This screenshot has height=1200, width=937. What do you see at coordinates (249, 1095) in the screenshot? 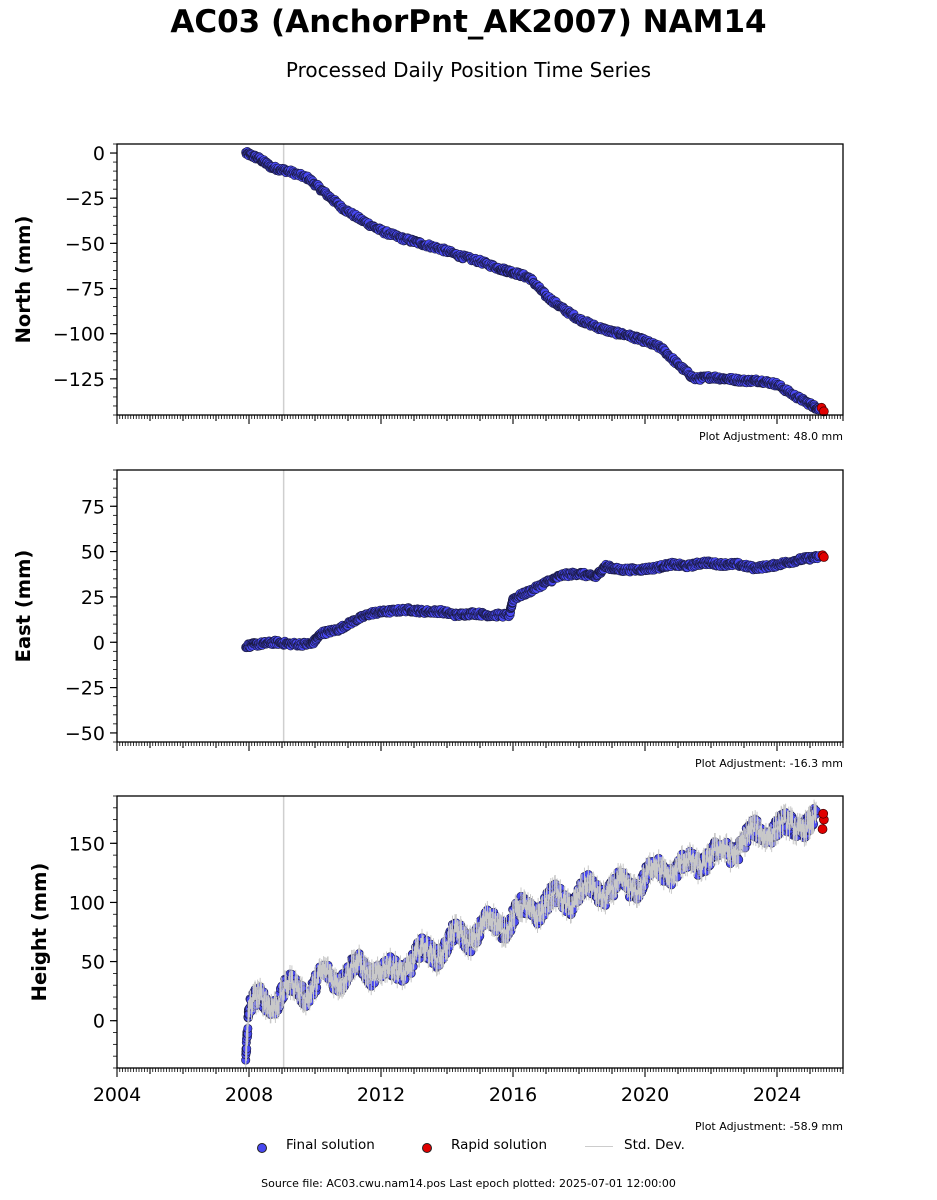
I see `x-tick-label: 2008` at bounding box center [249, 1095].